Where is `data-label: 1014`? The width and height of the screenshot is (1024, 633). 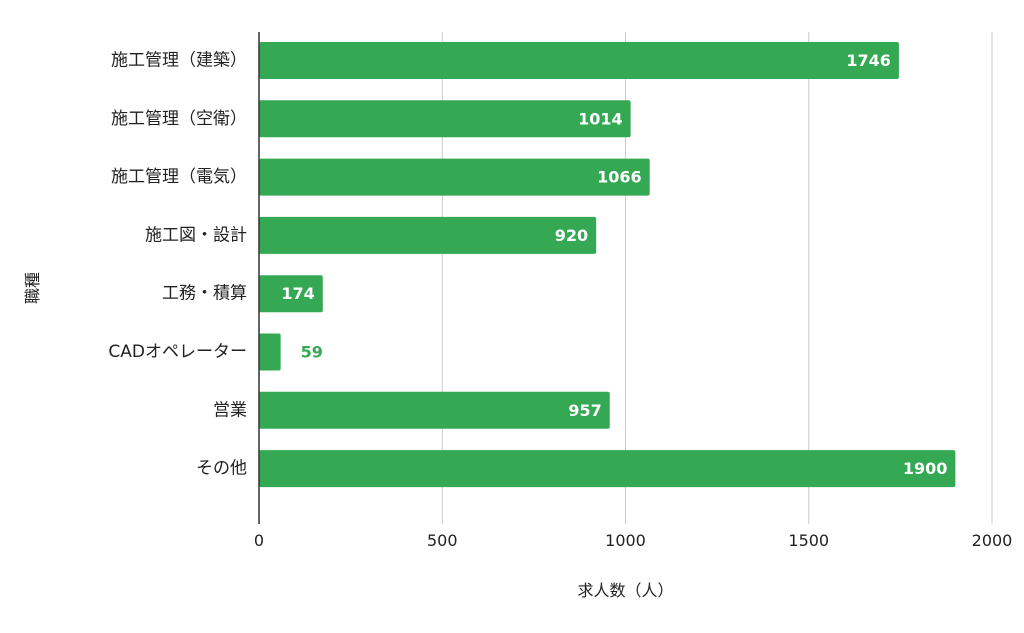 data-label: 1014 is located at coordinates (600, 118).